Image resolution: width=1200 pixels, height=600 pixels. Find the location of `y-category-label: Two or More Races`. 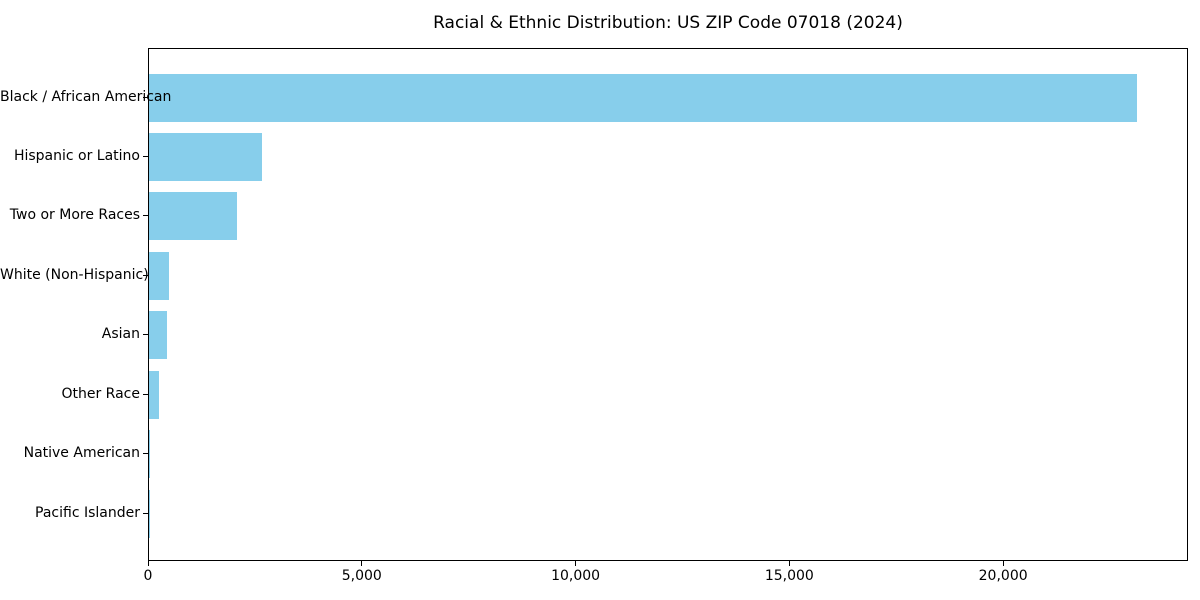

y-category-label: Two or More Races is located at coordinates (74, 215).